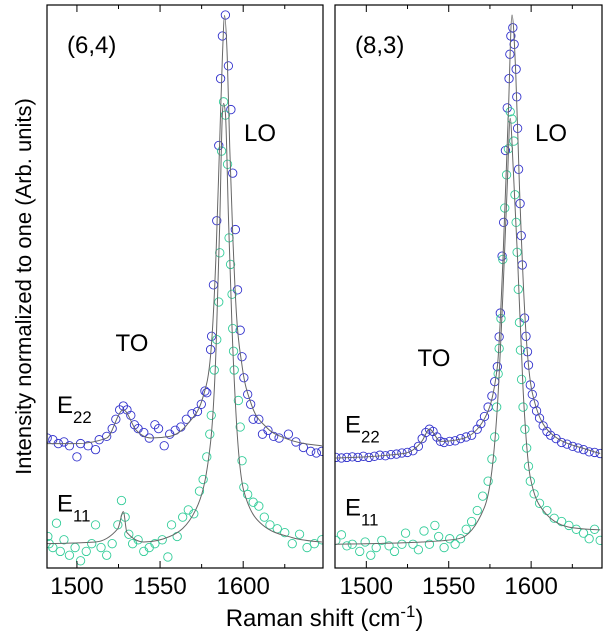 The height and width of the screenshot is (636, 603). Describe the element at coordinates (23, 286) in the screenshot. I see `y-axis-title: Intensity normalized to one (Arb. units)` at that location.